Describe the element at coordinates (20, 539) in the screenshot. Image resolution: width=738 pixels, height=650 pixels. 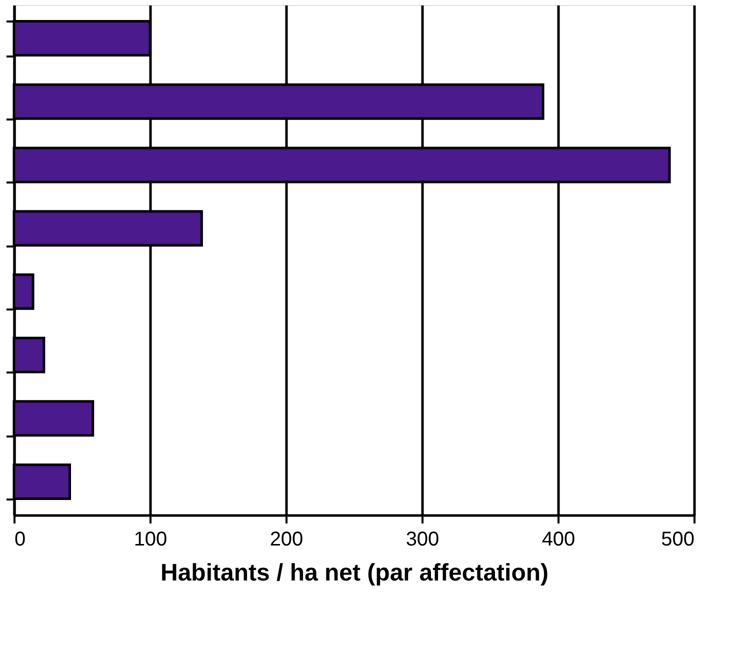
I see `x-tick-label: 0` at that location.